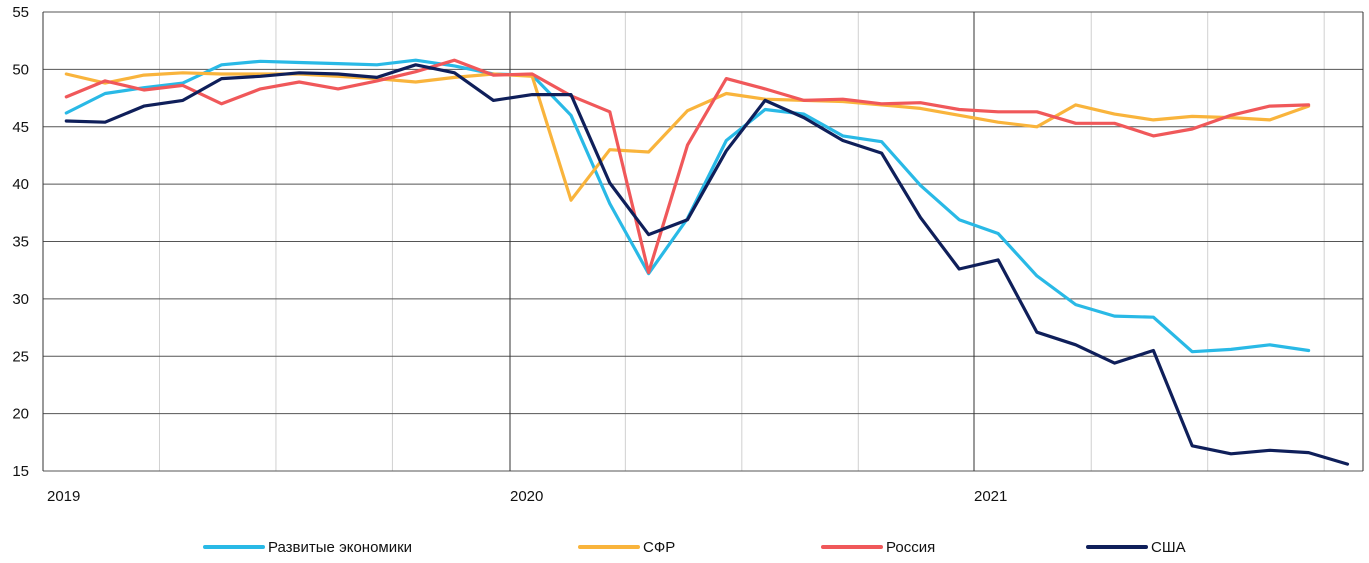  I want to click on y-tick-label: 40, so click(20, 184).